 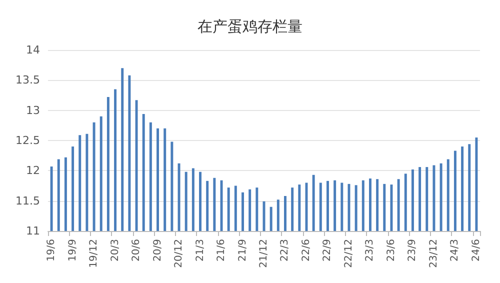 What do you see at coordinates (72, 250) in the screenshot?
I see `x-tick-label: 19/9` at bounding box center [72, 250].